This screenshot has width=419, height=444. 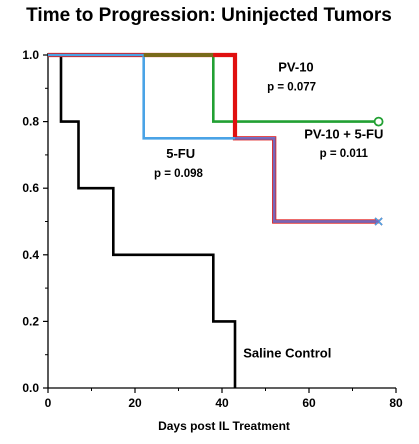 I want to click on annotation-pv10_p: p = 0.077, so click(x=291, y=88).